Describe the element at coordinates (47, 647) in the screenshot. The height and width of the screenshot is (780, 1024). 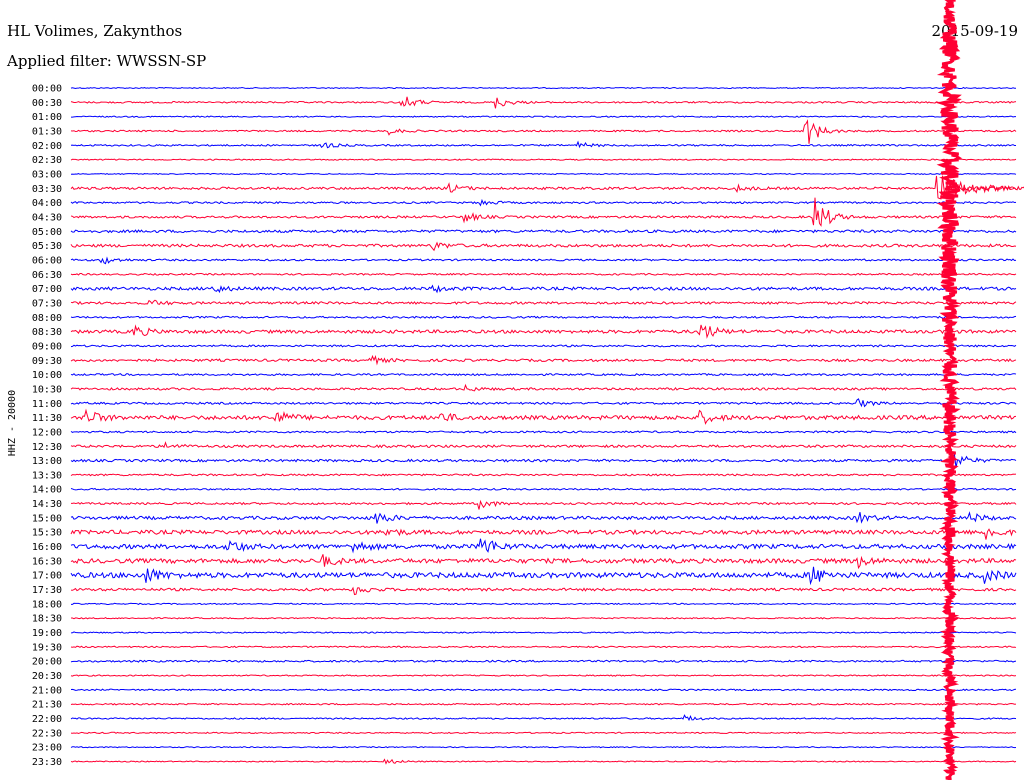
I see `time-label: 19:30` at that location.